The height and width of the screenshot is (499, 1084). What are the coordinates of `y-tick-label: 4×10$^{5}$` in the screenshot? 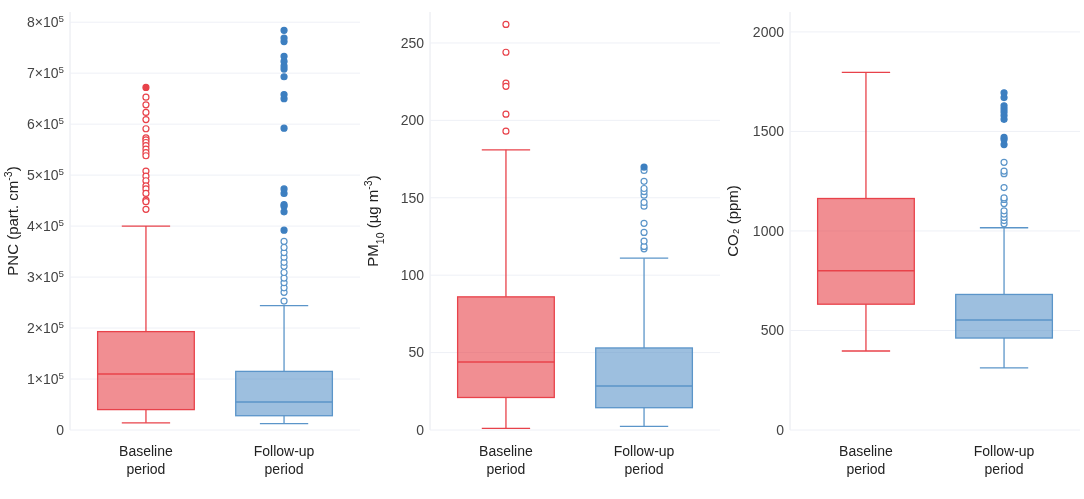 It's located at (46, 225).